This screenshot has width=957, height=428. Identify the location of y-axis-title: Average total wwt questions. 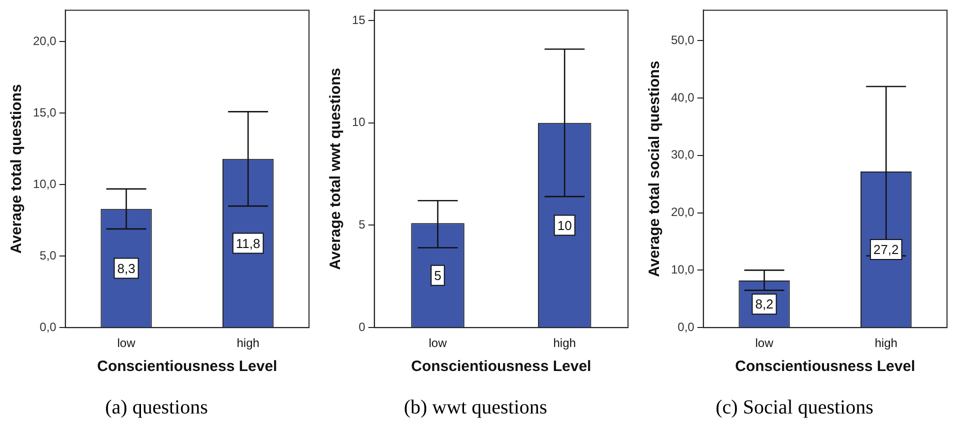
(335, 169).